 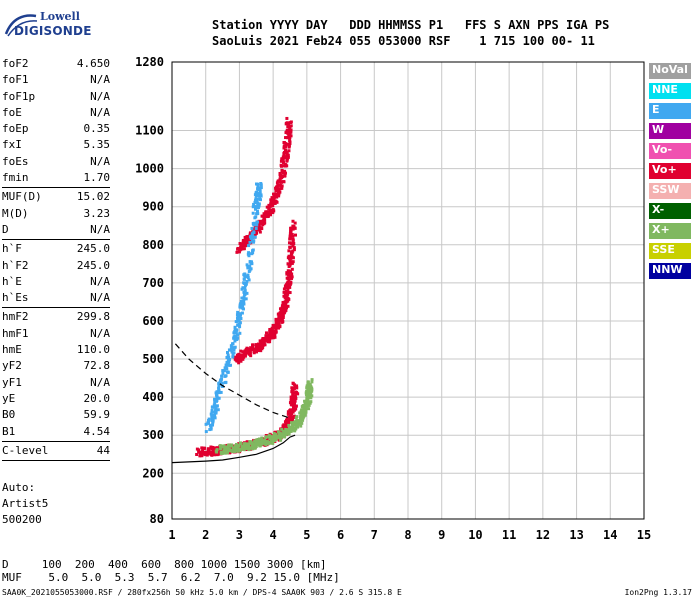 I want to click on param-row: yF1 N/A, so click(x=57, y=383).